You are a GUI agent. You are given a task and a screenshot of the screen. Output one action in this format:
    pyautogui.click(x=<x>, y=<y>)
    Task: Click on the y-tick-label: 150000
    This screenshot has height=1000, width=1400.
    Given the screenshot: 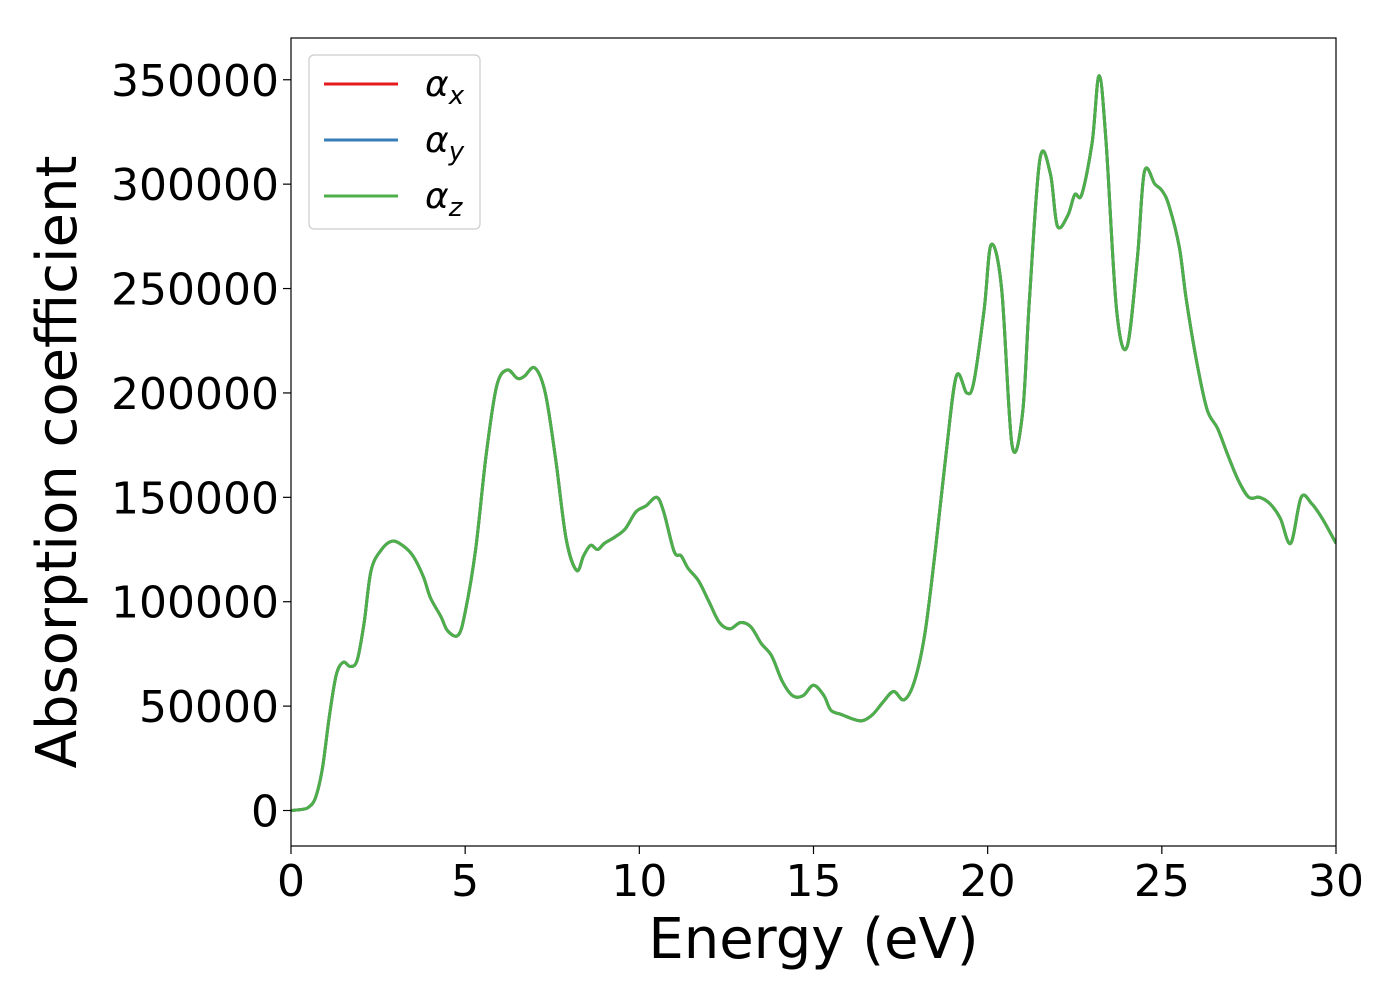 What is the action you would take?
    pyautogui.click(x=195, y=498)
    